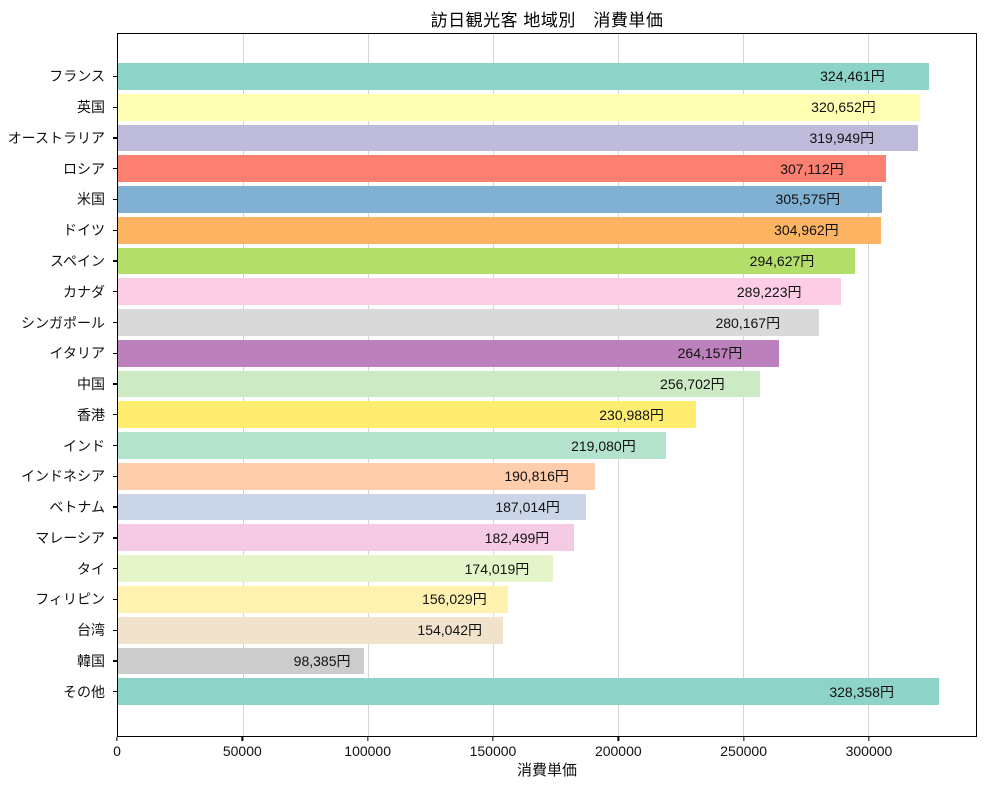  I want to click on y-category-label: フィリピン, so click(70, 599).